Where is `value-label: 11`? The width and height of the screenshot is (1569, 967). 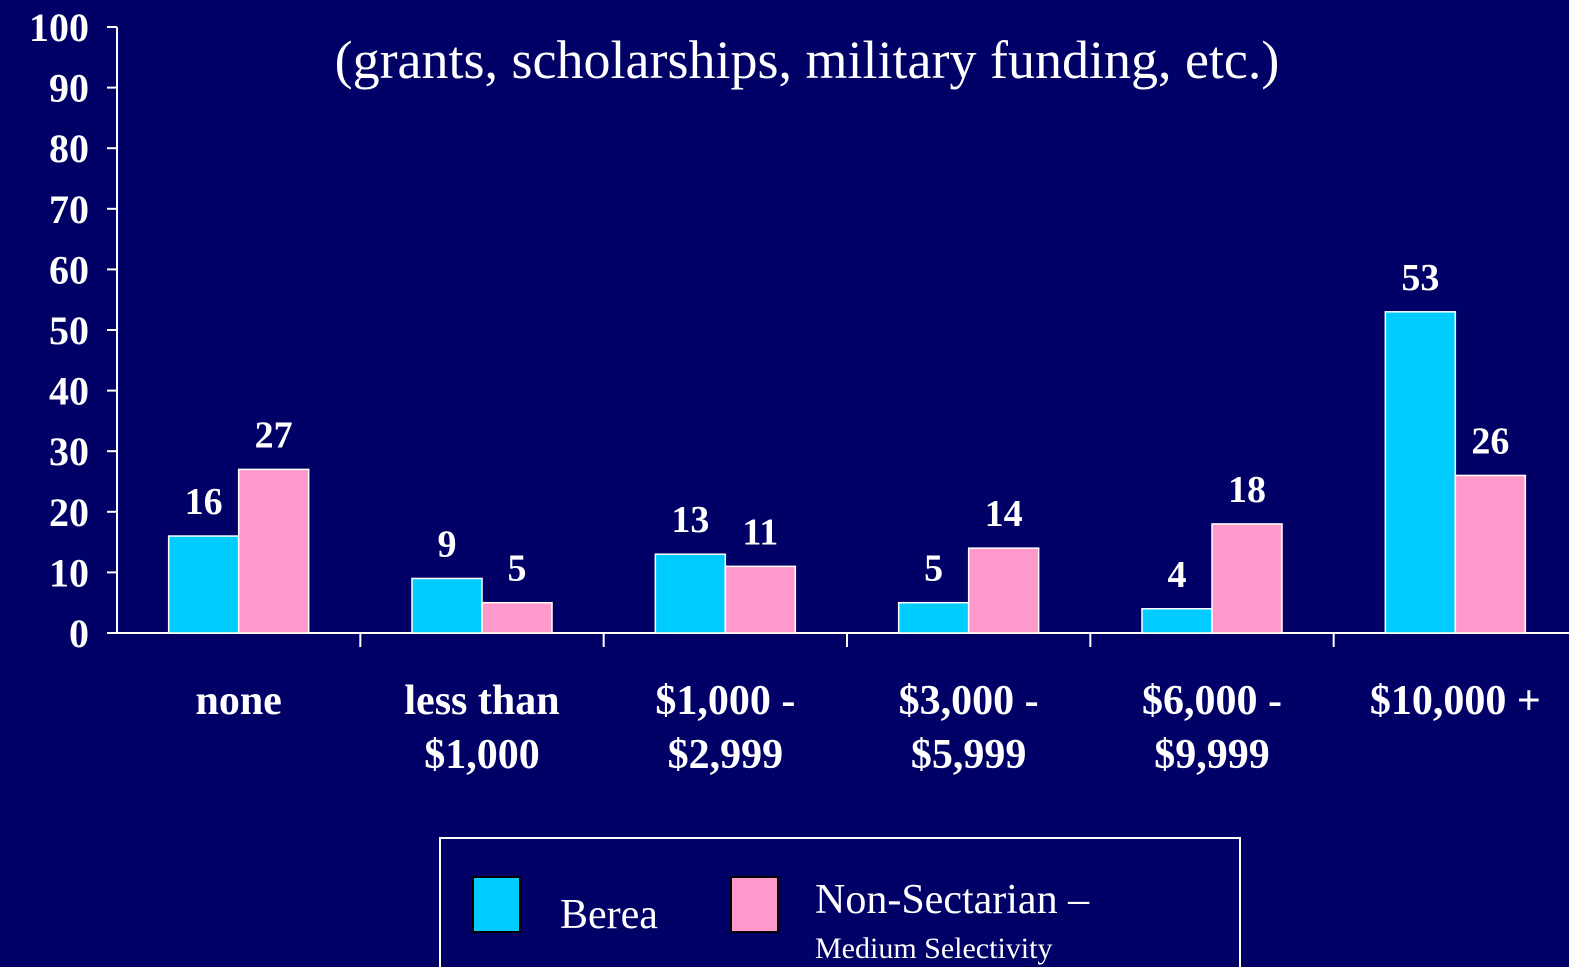 value-label: 11 is located at coordinates (760, 532).